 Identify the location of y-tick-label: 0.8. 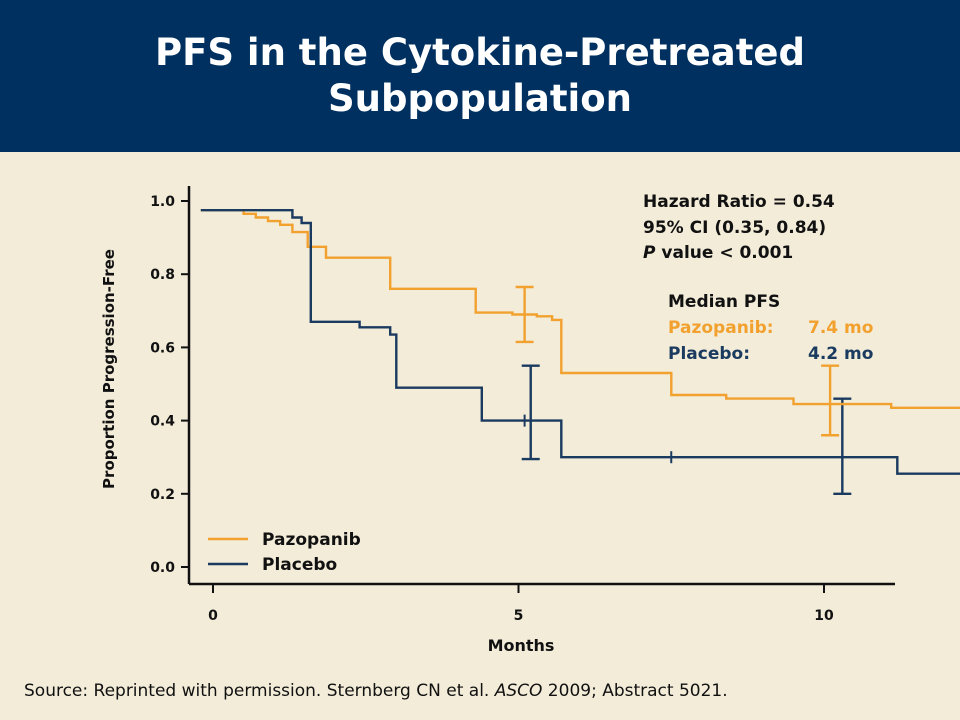
(162, 275).